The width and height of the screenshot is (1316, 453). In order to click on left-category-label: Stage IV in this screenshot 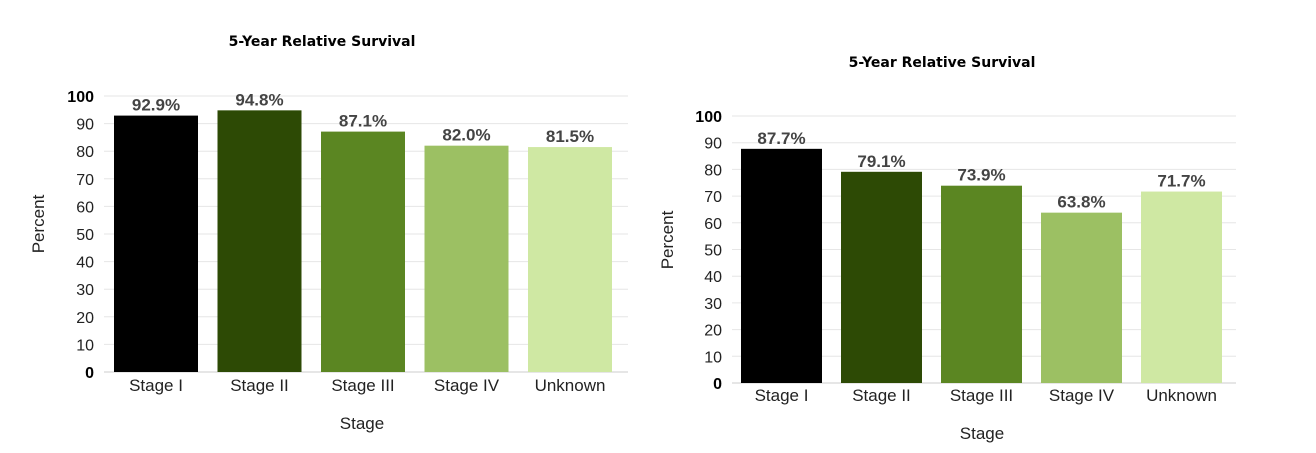, I will do `click(467, 385)`.